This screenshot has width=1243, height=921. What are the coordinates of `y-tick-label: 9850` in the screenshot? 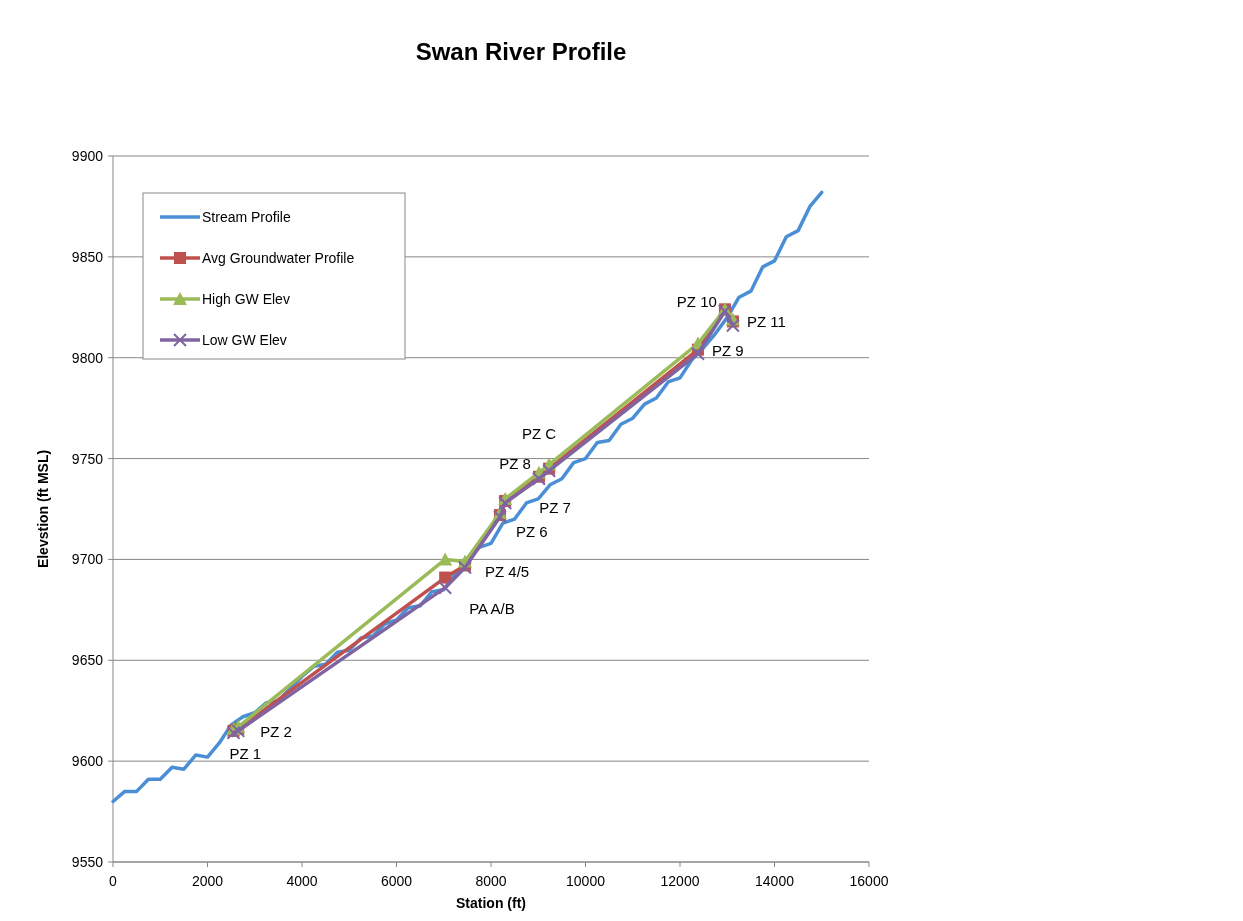 It's located at (87, 256).